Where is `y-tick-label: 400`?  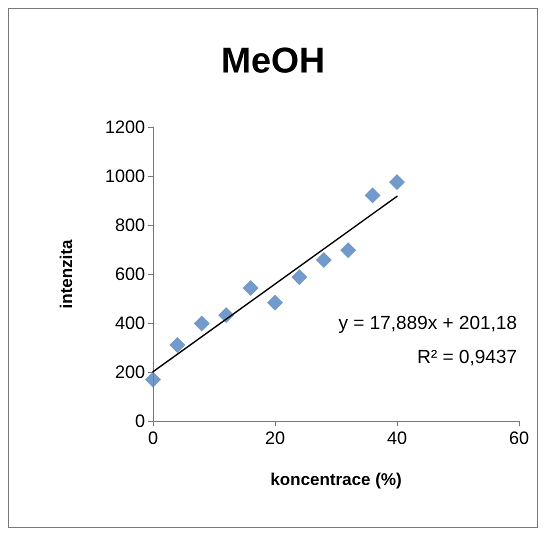
y-tick-label: 400 is located at coordinates (129, 323).